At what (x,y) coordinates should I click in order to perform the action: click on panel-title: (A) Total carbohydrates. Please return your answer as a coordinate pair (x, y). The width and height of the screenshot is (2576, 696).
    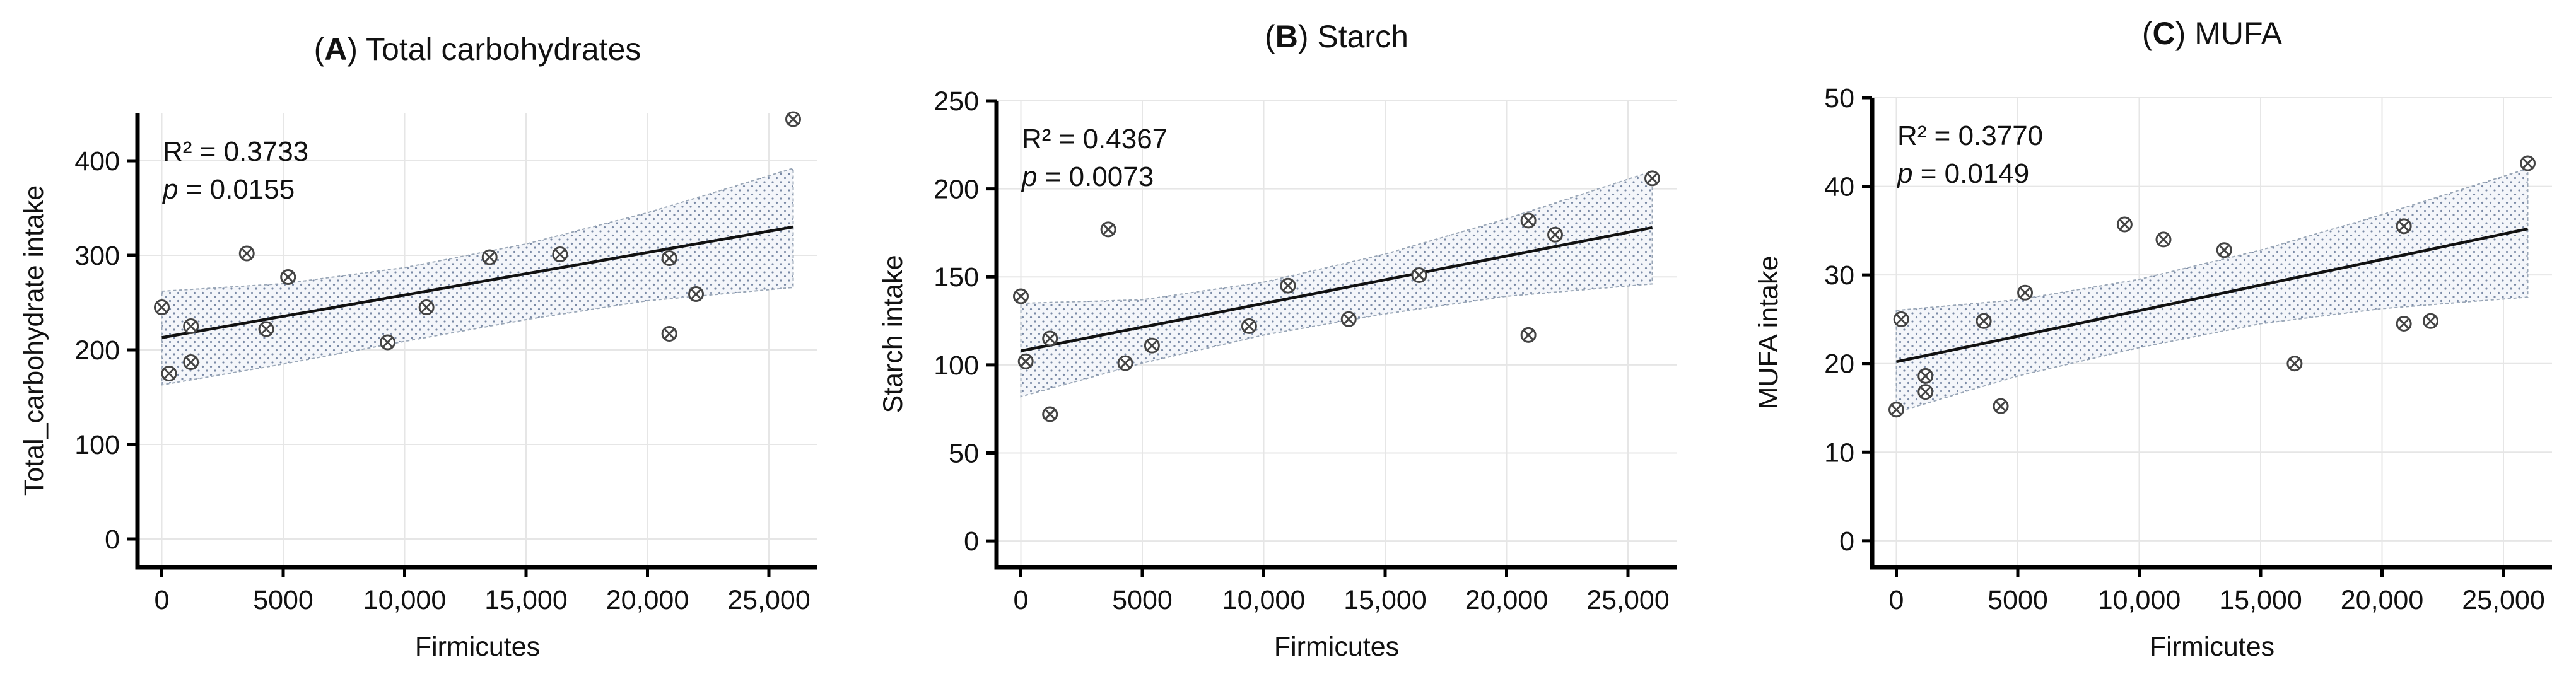
    Looking at the image, I should click on (477, 50).